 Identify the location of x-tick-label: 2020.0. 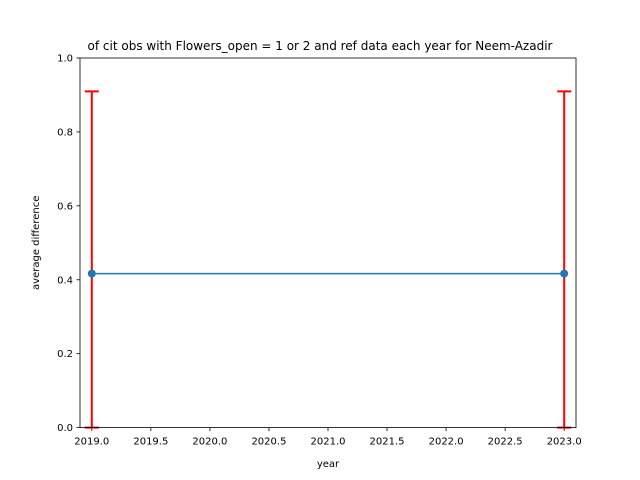
(209, 442).